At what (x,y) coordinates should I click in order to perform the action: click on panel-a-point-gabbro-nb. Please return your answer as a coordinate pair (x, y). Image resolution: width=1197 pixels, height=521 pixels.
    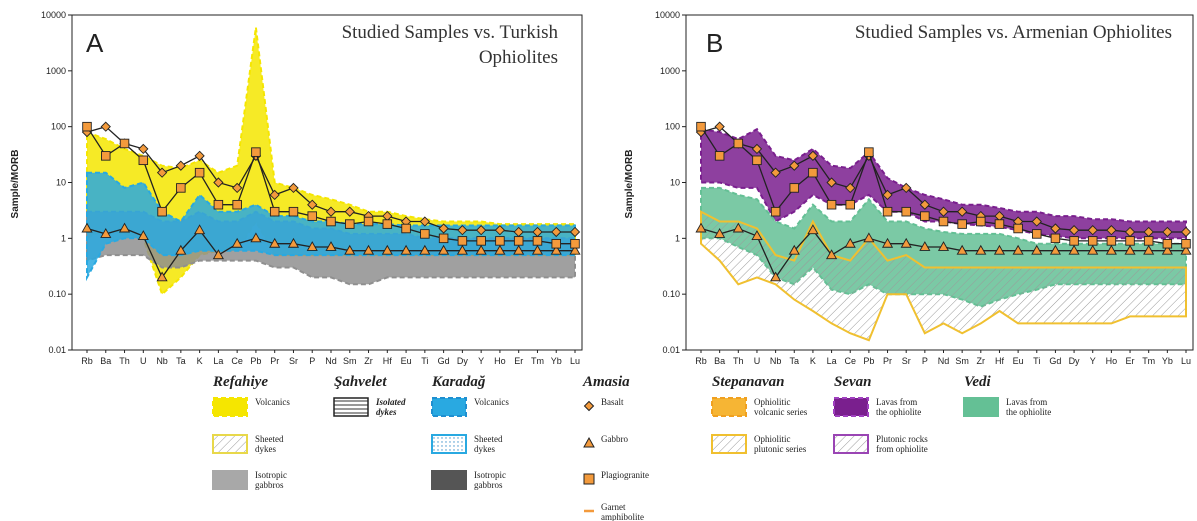
    Looking at the image, I should click on (162, 276).